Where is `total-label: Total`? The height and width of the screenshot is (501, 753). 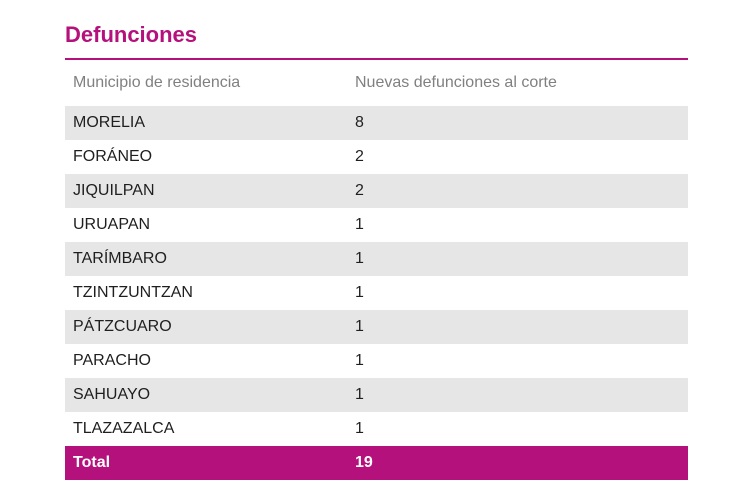
total-label: Total is located at coordinates (206, 463).